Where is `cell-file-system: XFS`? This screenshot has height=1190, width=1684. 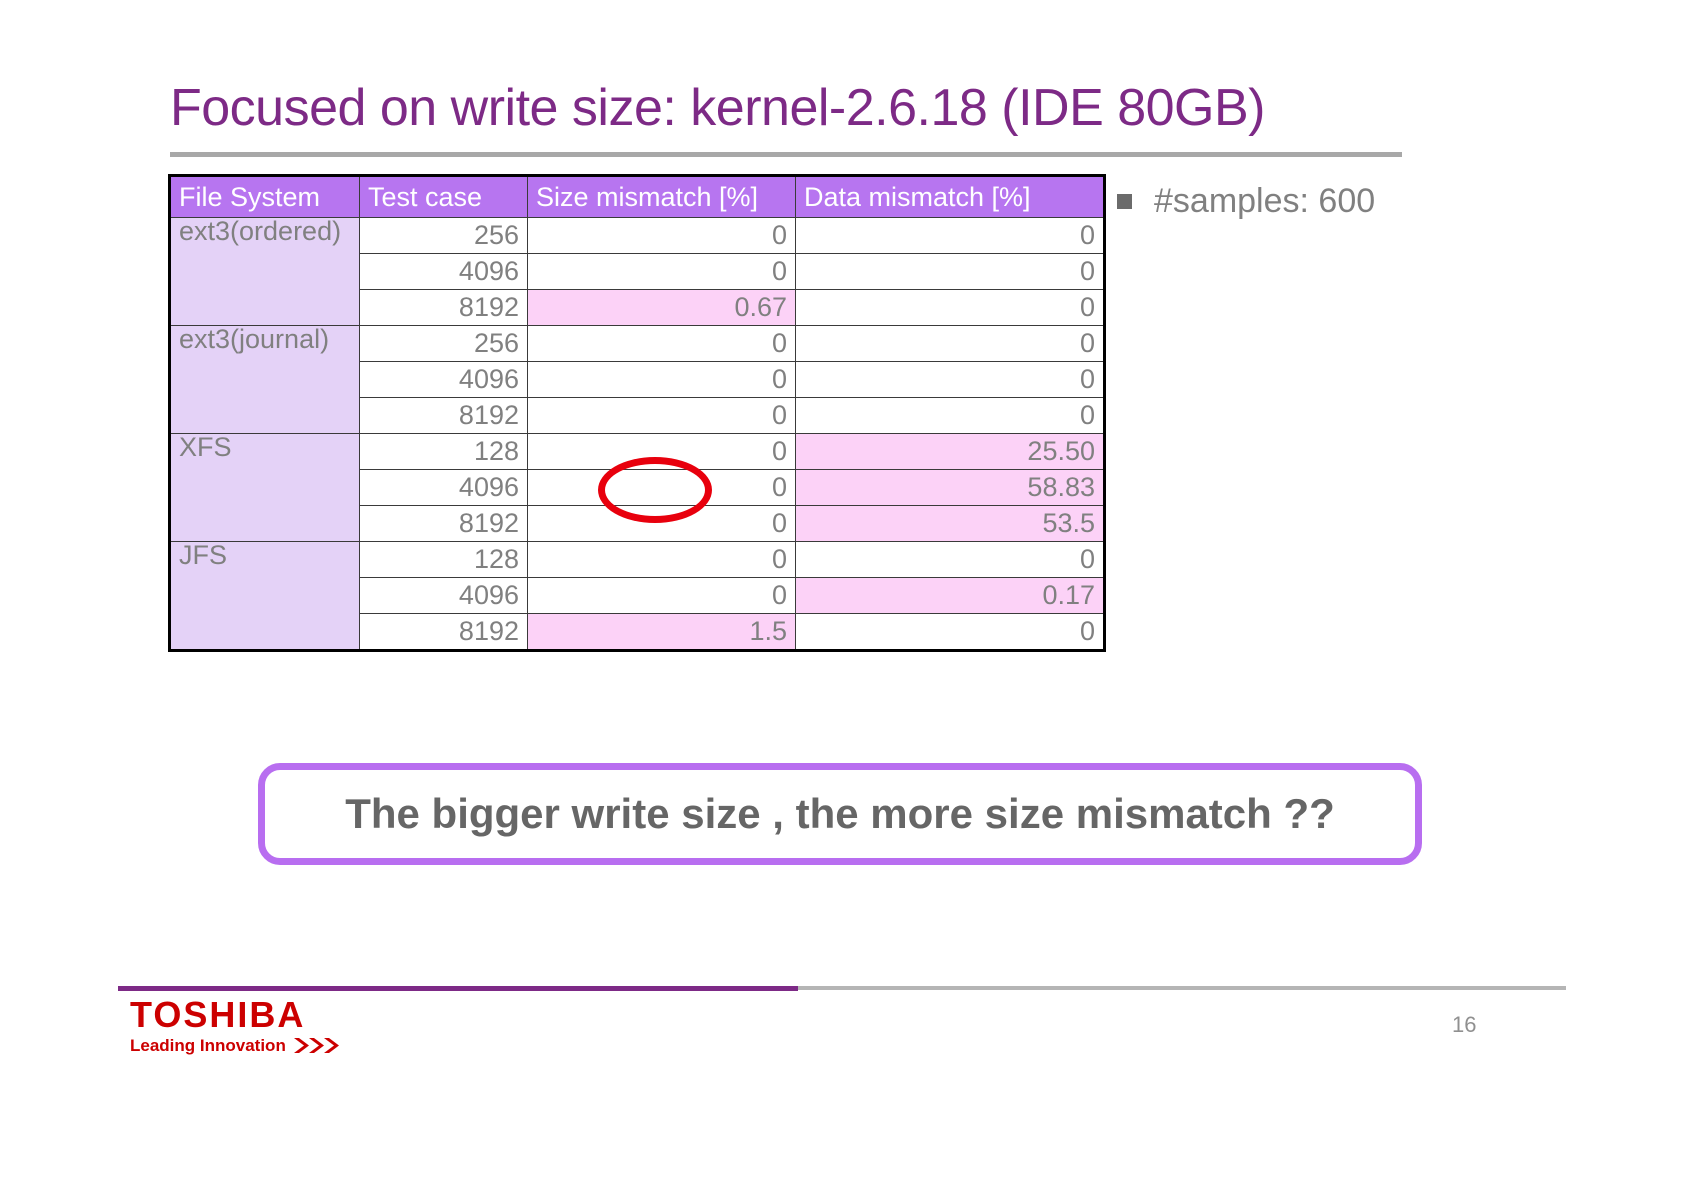
cell-file-system: XFS is located at coordinates (264, 487).